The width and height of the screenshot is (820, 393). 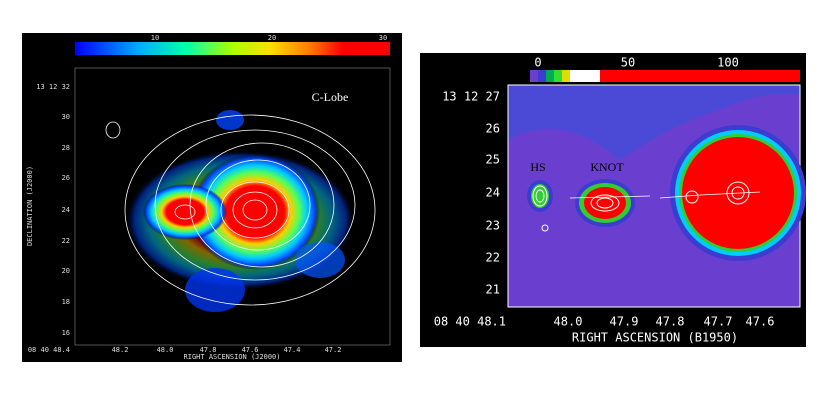 What do you see at coordinates (292, 350) in the screenshot?
I see `ra-label: 47.4` at bounding box center [292, 350].